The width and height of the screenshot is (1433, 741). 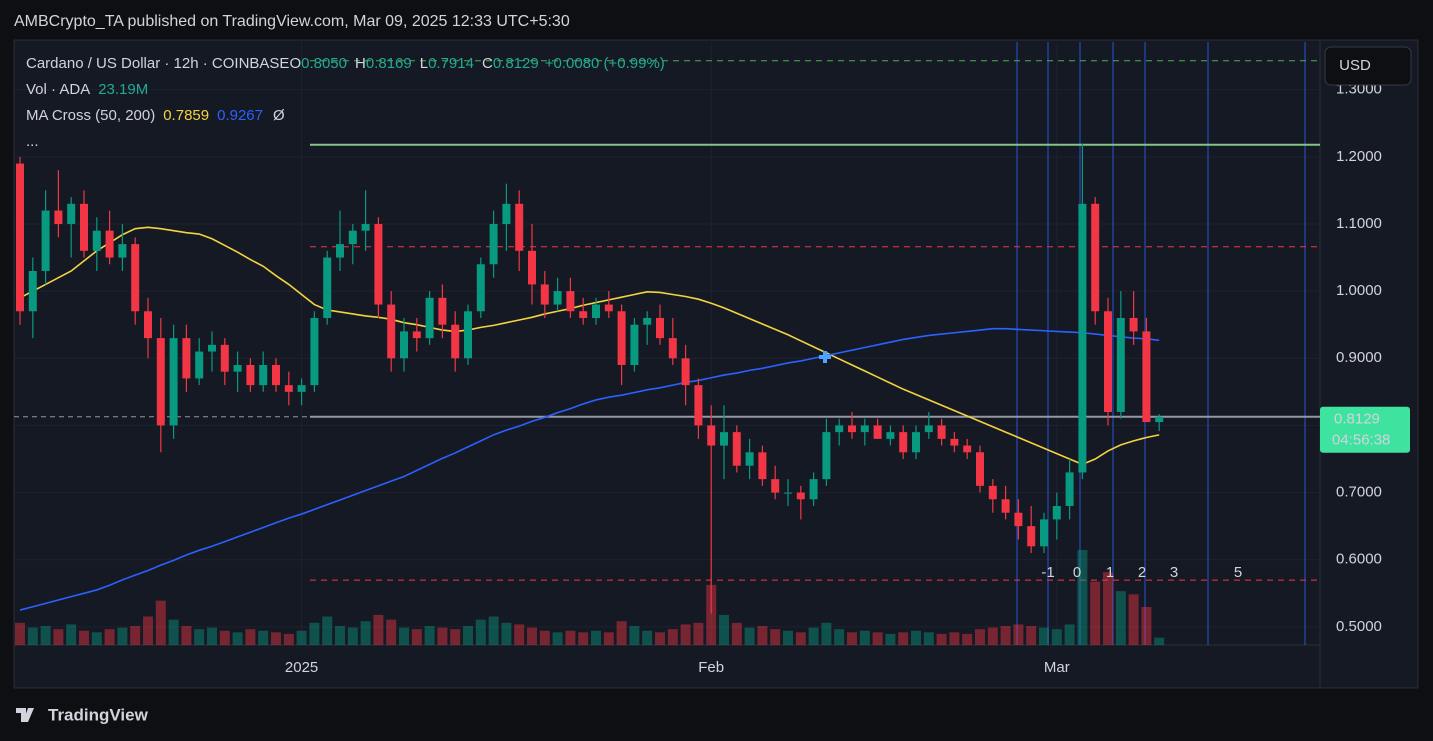 I want to click on y-tick-label: 0.9000, so click(x=1359, y=357).